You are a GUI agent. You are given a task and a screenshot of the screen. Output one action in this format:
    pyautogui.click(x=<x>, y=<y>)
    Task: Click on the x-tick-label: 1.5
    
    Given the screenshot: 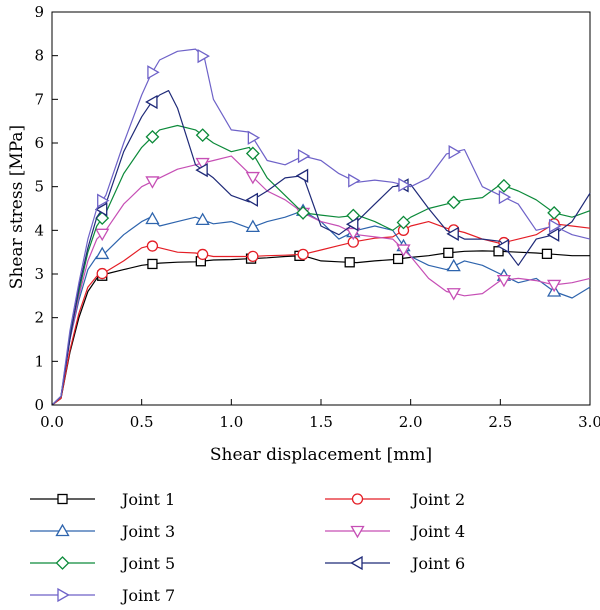 What is the action you would take?
    pyautogui.click(x=321, y=422)
    